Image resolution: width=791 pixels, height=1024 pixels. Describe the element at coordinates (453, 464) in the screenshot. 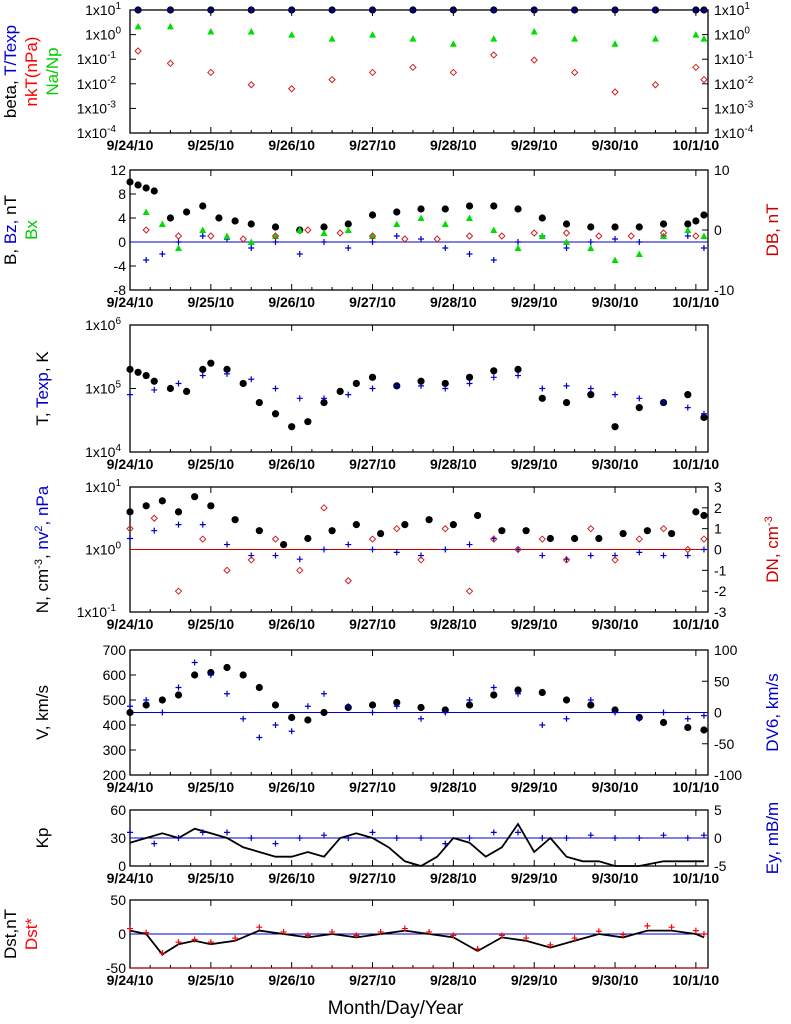

I see `x-tick-label: 9/28/10` at that location.